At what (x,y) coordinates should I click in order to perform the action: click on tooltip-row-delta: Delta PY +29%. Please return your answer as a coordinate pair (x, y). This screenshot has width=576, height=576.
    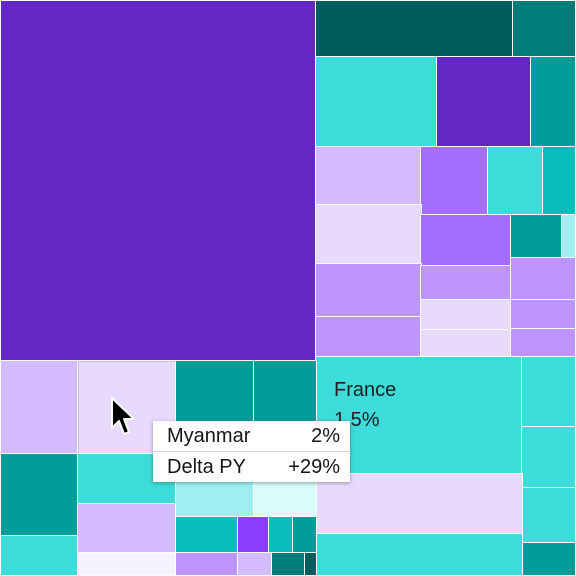
    Looking at the image, I should click on (251, 466).